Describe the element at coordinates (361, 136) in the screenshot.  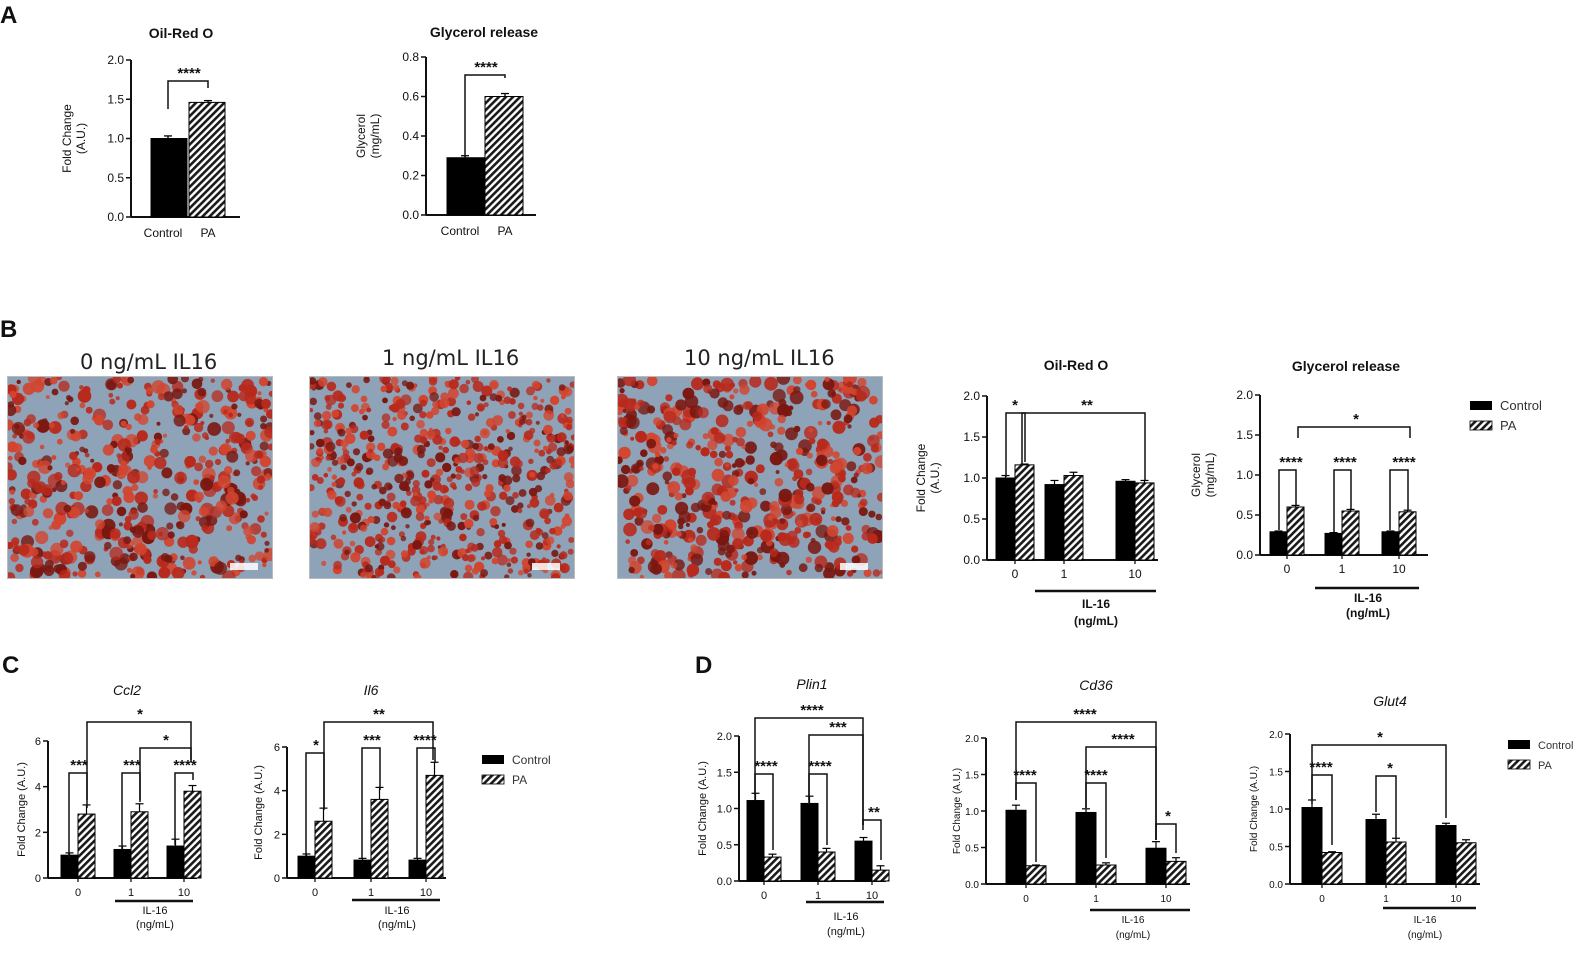
I see `y-axis-label: Glycerol` at that location.